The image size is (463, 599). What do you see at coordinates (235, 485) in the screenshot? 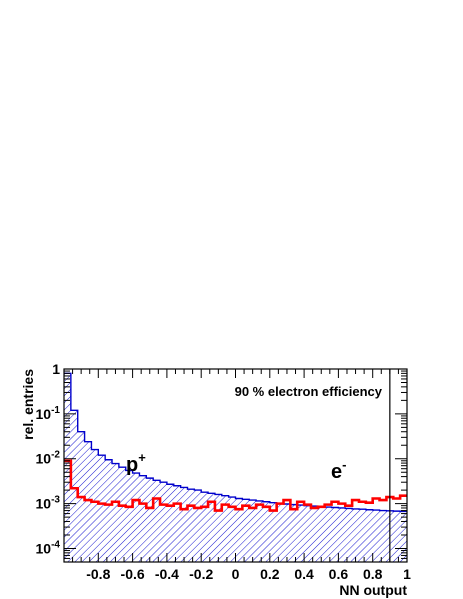
I see `electron-histogram-line` at bounding box center [235, 485].